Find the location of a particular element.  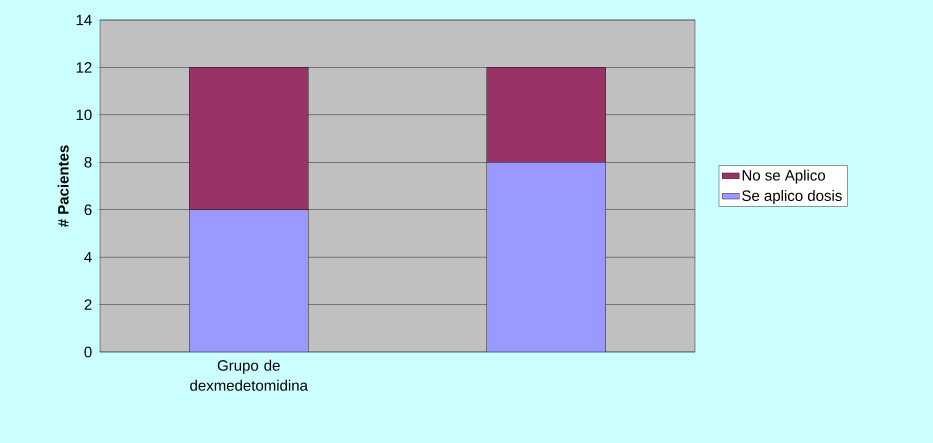

y-tick-label: 10 is located at coordinates (84, 115).